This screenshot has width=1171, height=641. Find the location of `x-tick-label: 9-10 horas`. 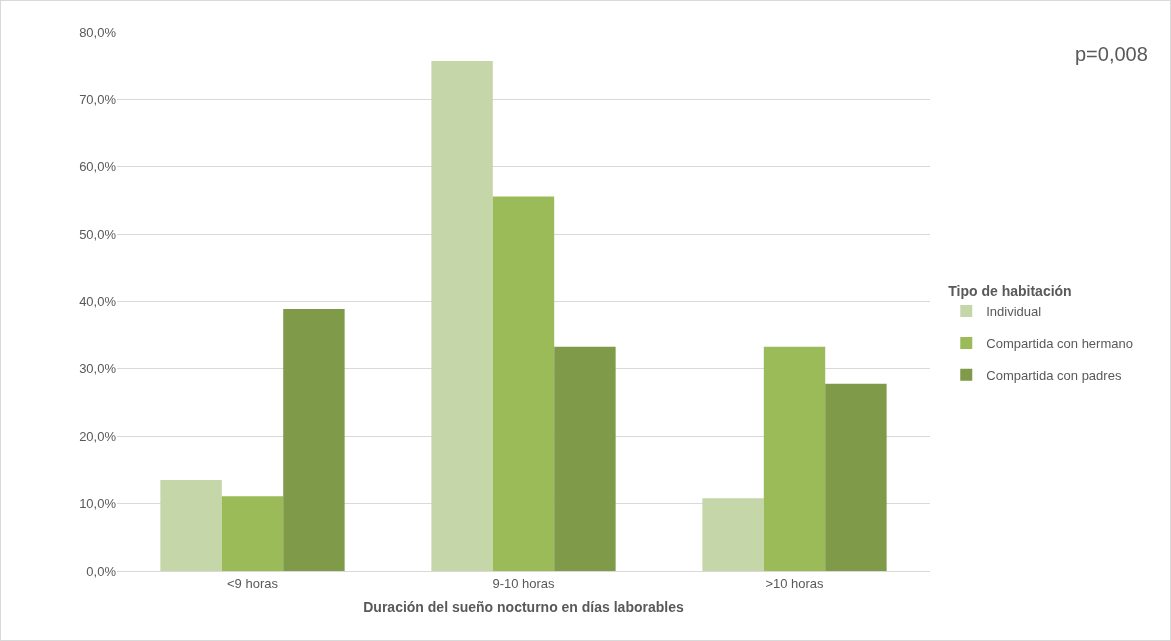

x-tick-label: 9-10 horas is located at coordinates (524, 583).